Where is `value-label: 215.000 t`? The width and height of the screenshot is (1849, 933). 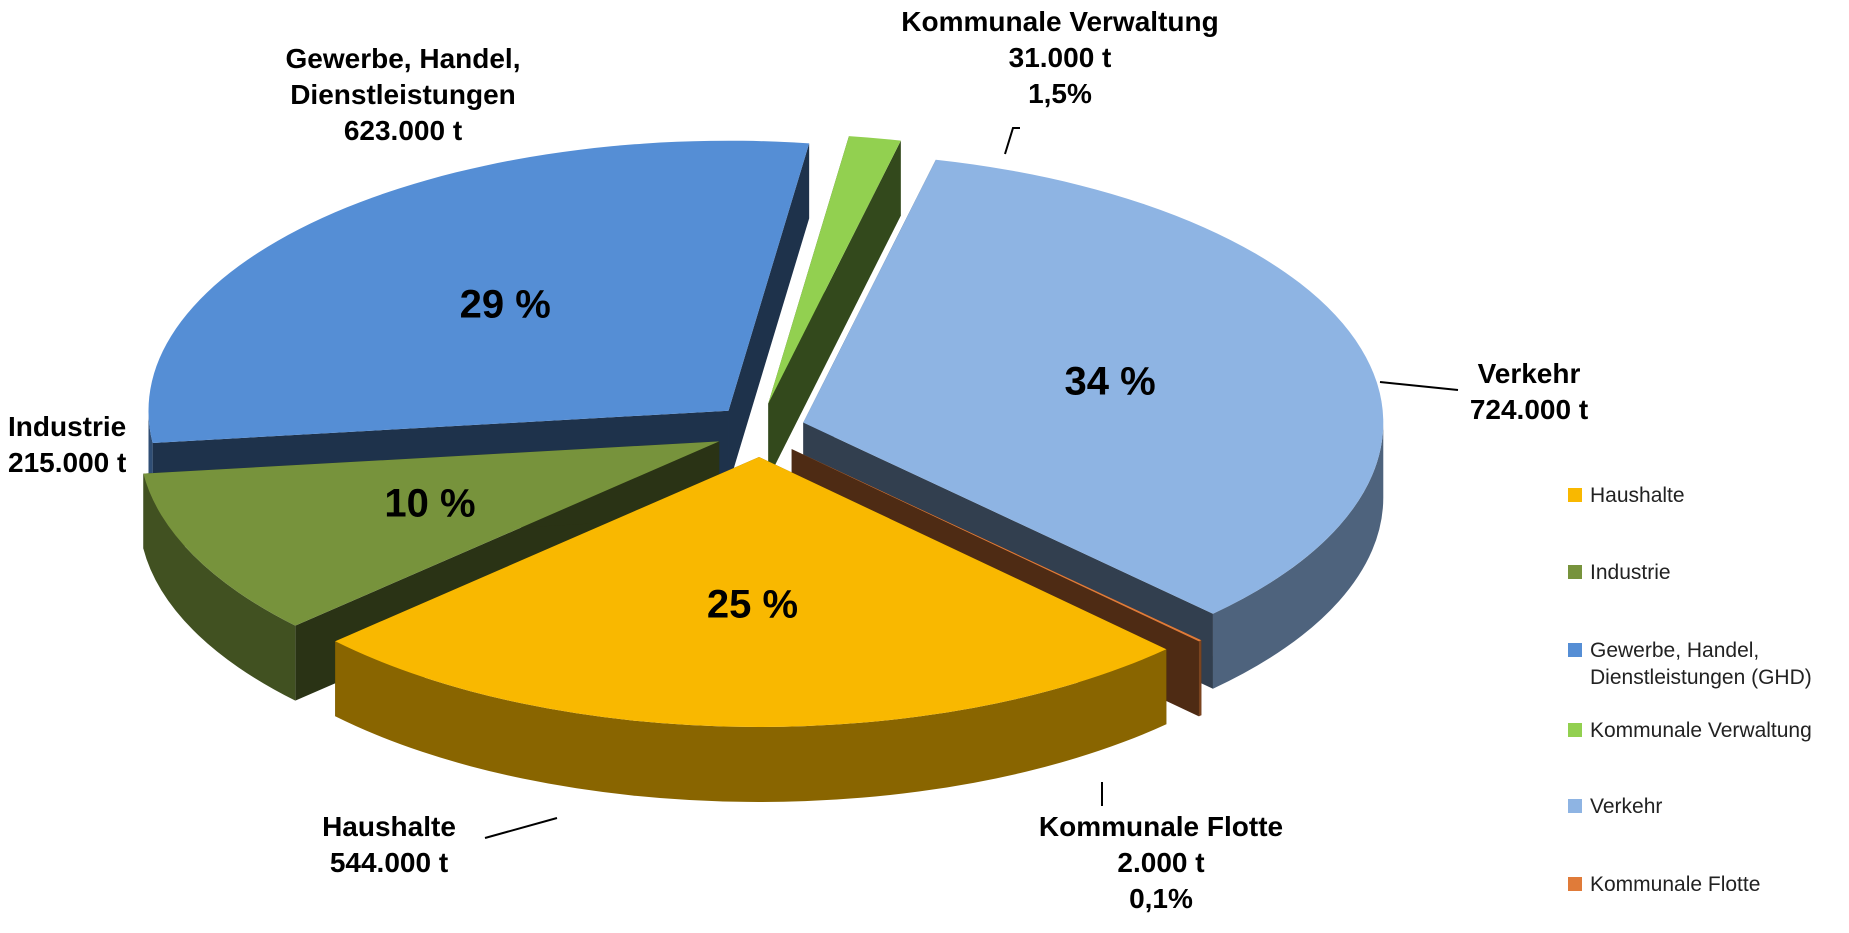 value-label: 215.000 t is located at coordinates (67, 462).